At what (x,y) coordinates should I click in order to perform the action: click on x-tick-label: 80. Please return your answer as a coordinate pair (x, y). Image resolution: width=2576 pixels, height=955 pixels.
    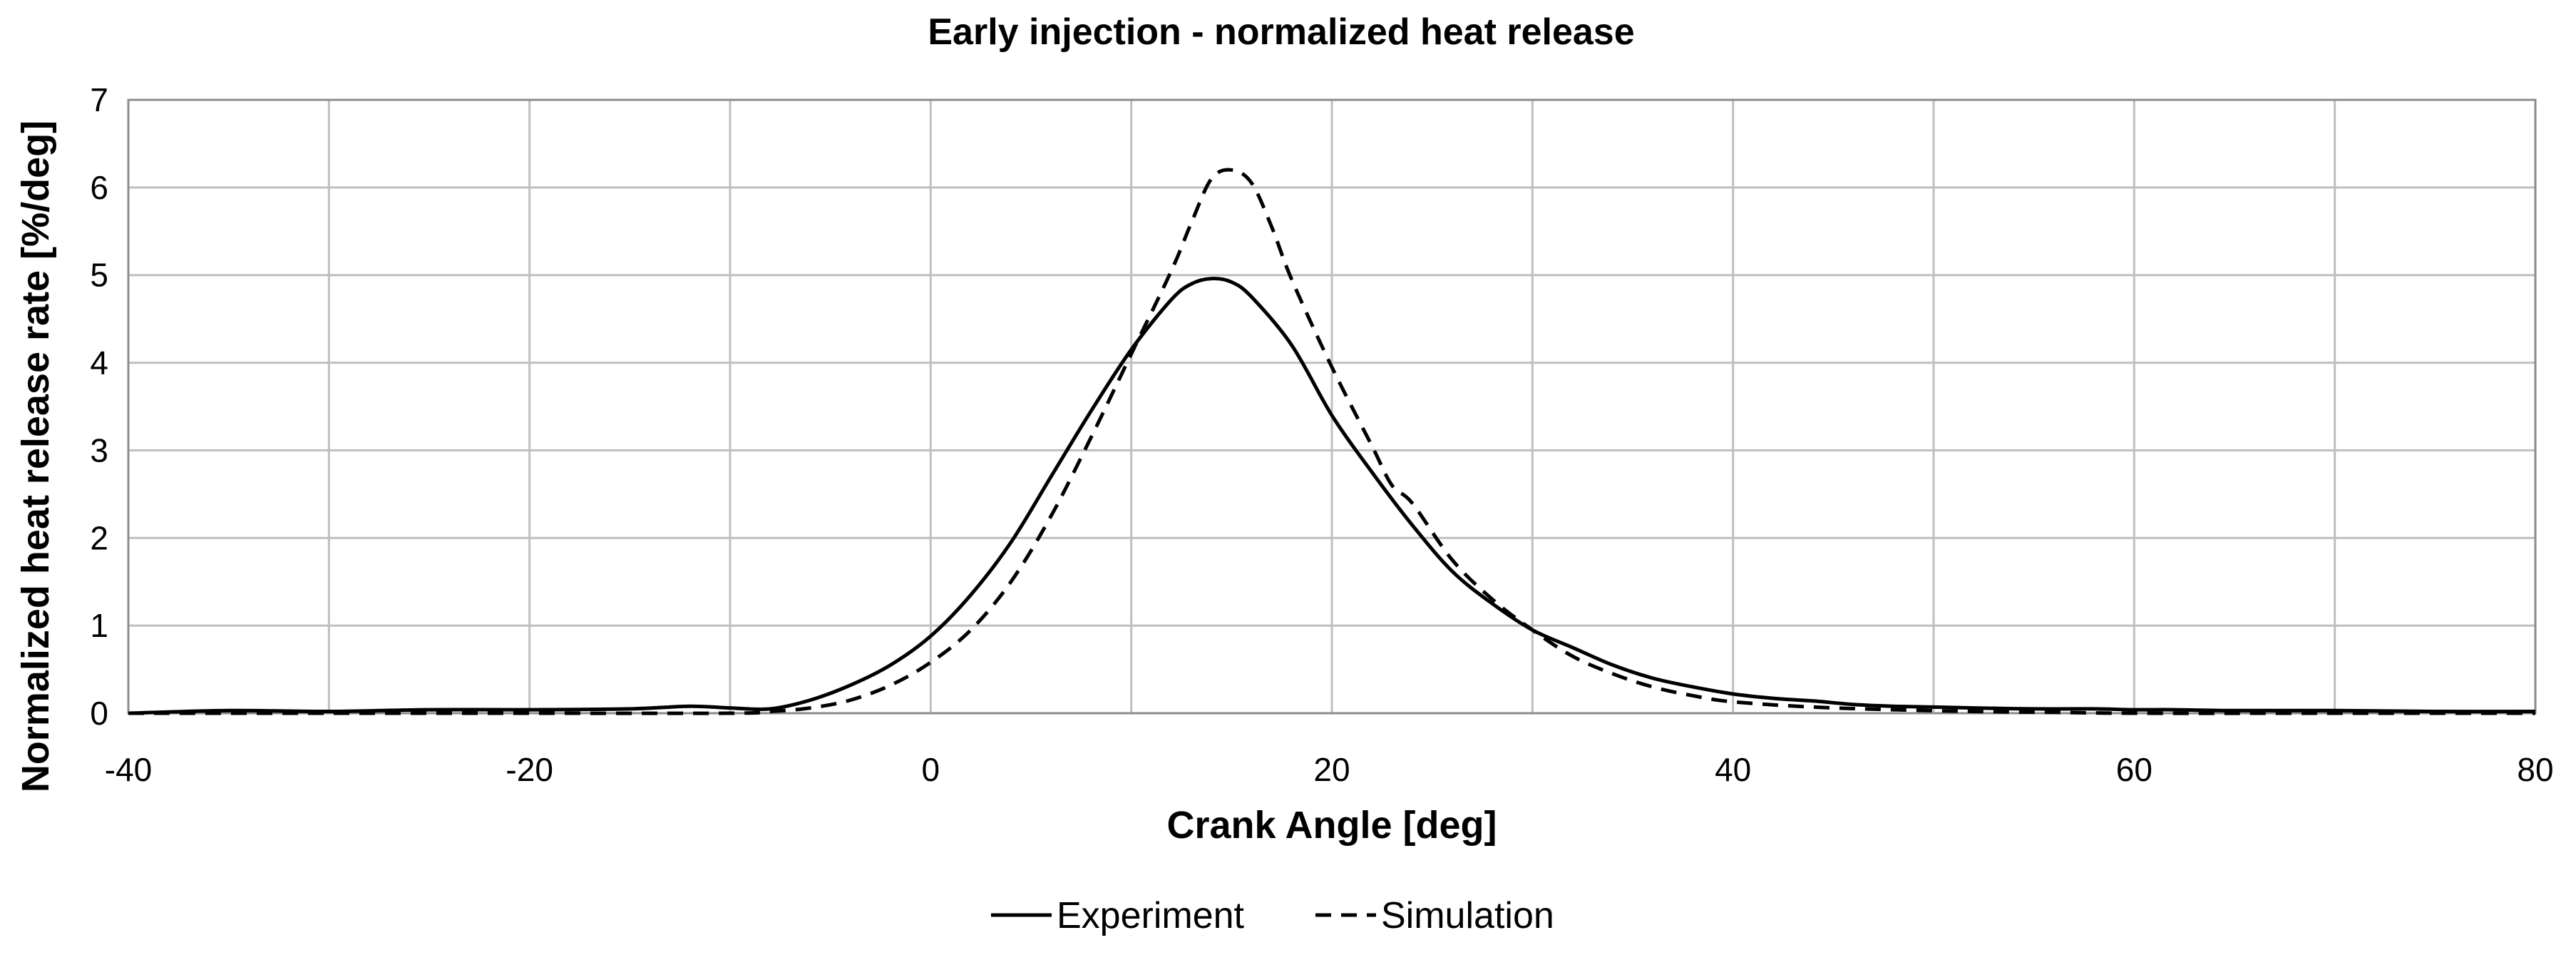
    Looking at the image, I should click on (2535, 770).